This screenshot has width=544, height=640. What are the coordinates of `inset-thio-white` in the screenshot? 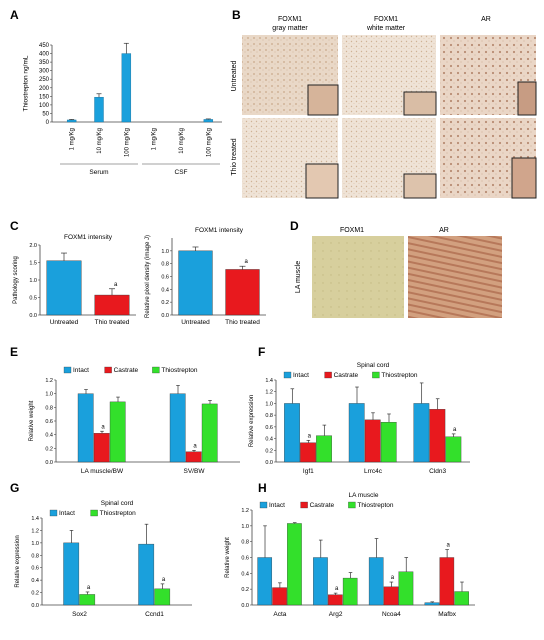 It's located at (420, 186).